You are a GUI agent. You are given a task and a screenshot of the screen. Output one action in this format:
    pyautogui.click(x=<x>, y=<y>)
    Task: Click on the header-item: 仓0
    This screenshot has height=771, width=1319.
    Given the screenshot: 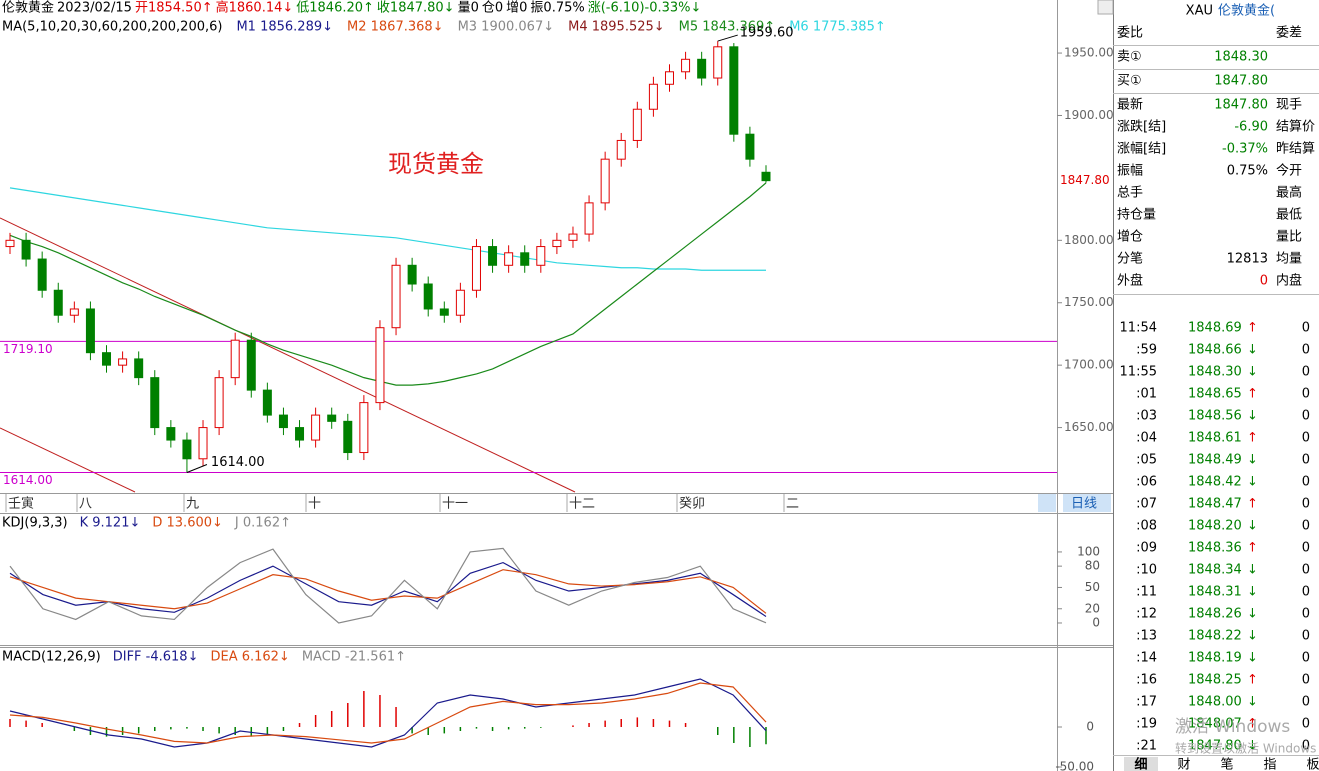 What is the action you would take?
    pyautogui.click(x=492, y=8)
    